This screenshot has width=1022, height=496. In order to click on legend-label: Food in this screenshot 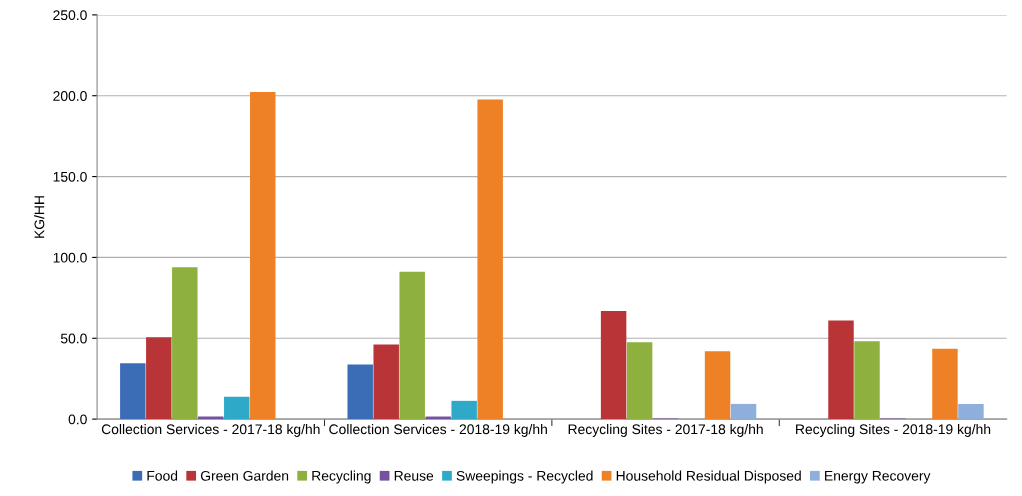, I will do `click(162, 475)`.